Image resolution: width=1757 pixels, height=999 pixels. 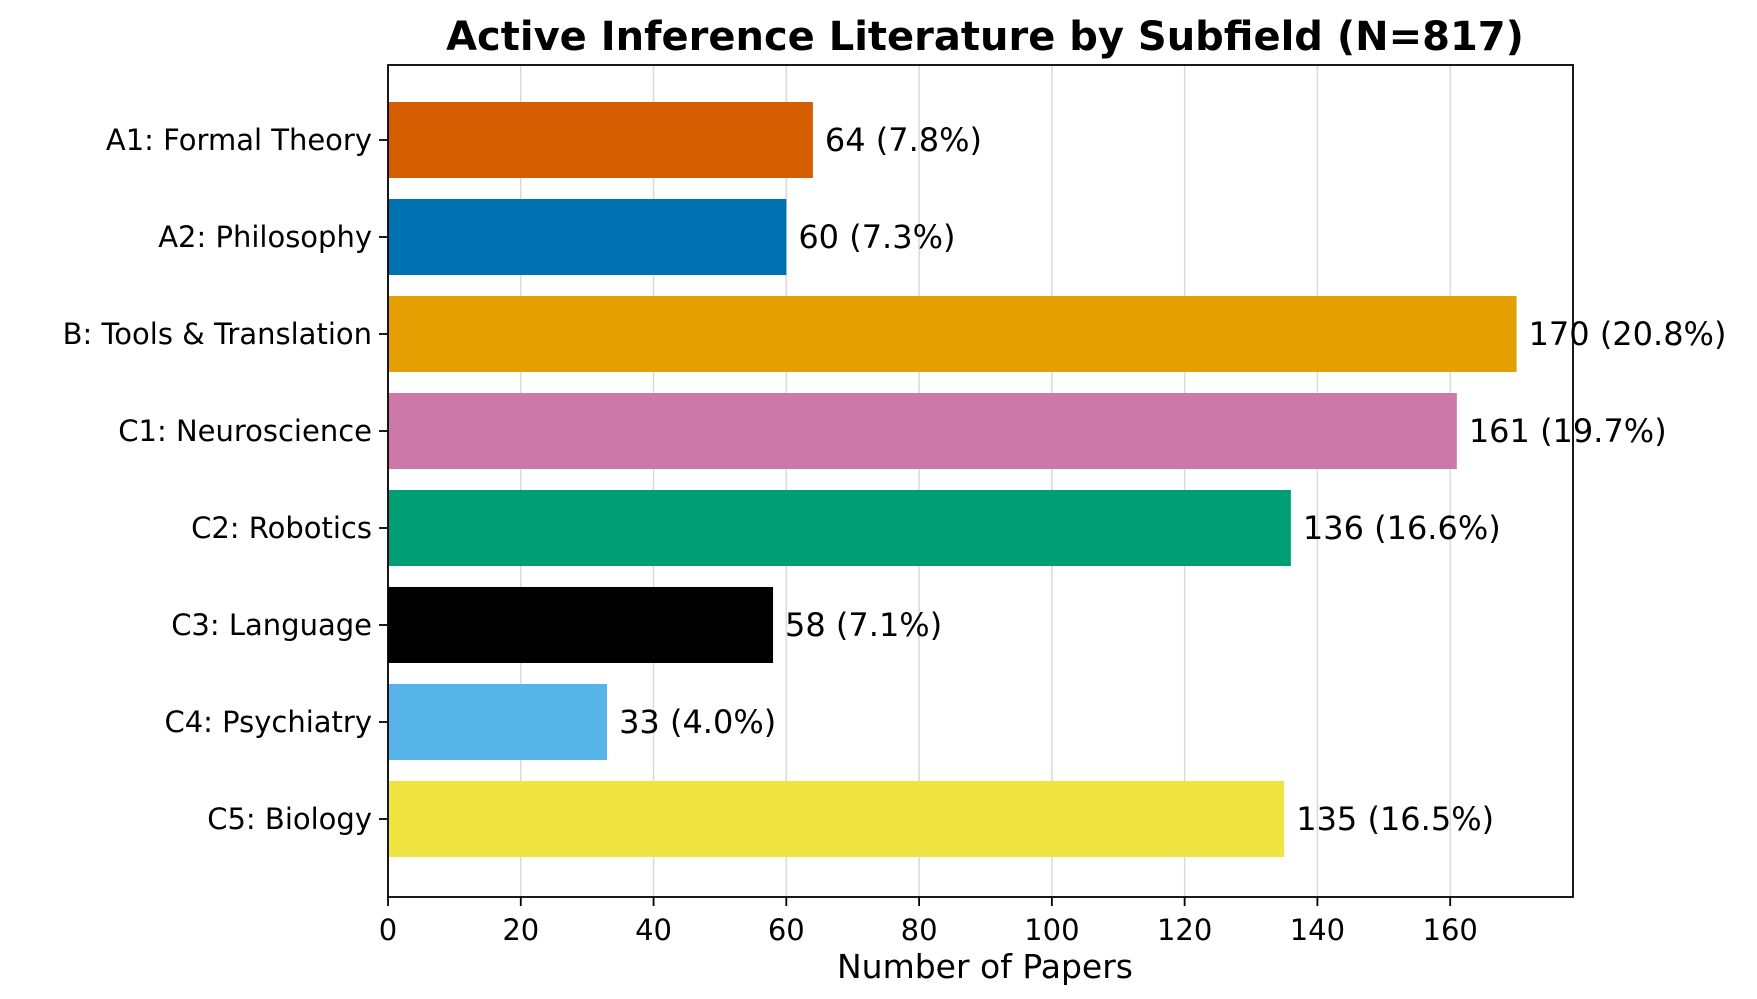 What do you see at coordinates (289, 819) in the screenshot?
I see `category-label: C5: Biology` at bounding box center [289, 819].